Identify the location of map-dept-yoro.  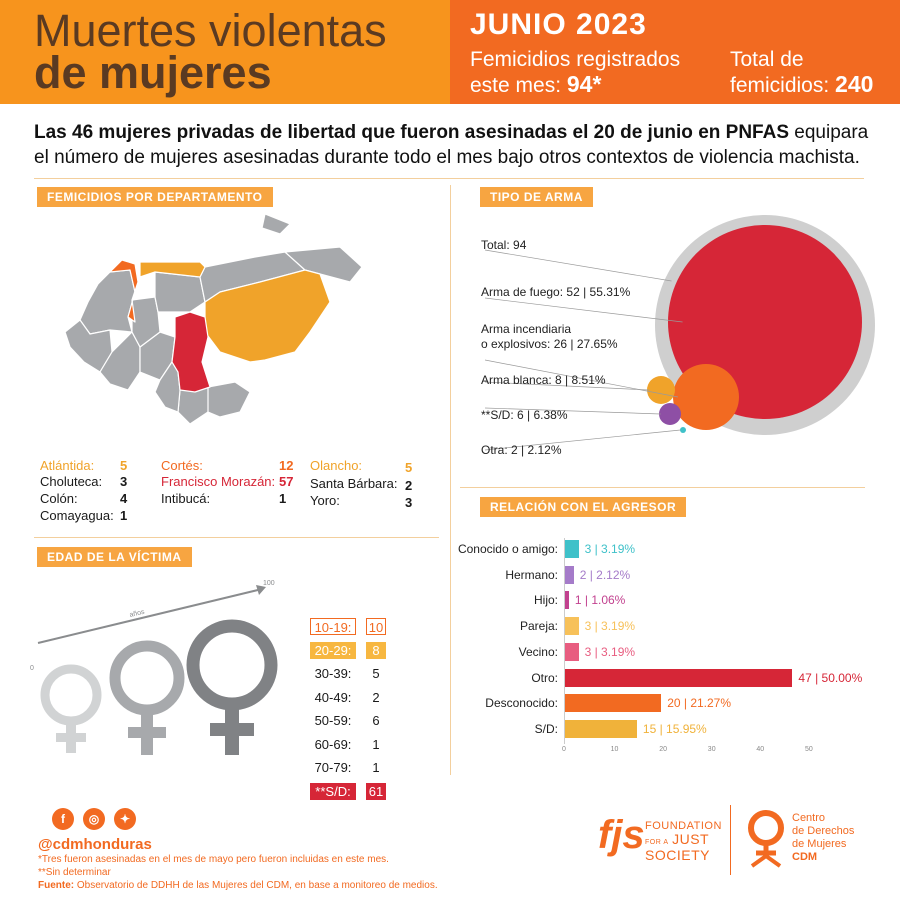
(180, 292).